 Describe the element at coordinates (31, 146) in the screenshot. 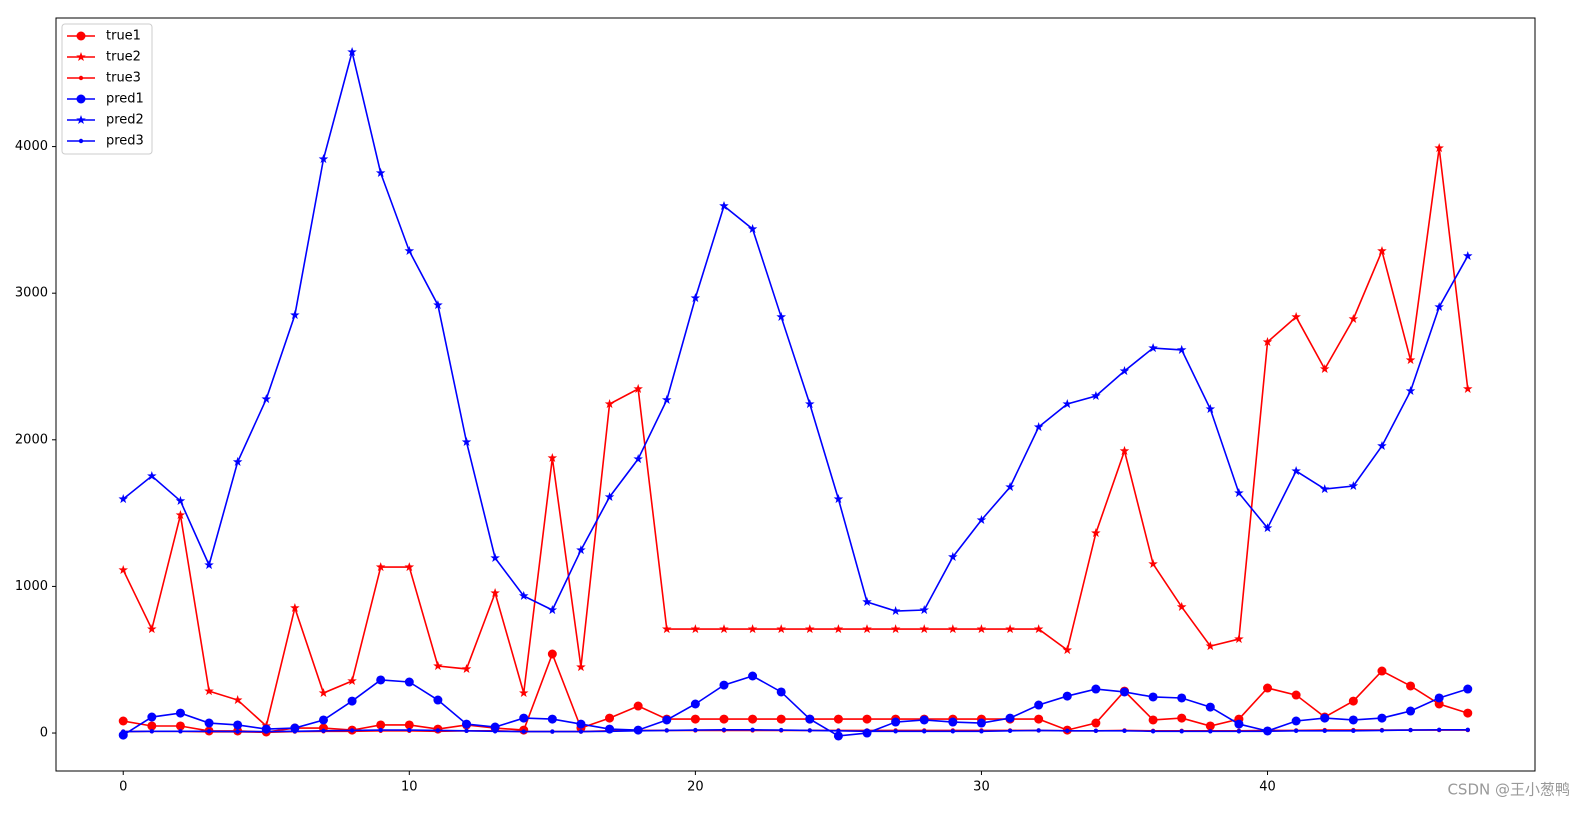

I see `y-tick-label: 4000` at that location.